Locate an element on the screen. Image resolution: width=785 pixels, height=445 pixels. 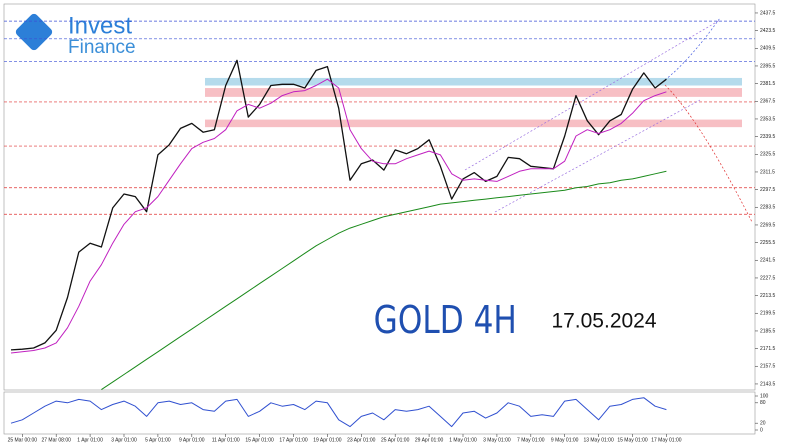
x-tick-label: 23 Apr 01:00 is located at coordinates (361, 440).